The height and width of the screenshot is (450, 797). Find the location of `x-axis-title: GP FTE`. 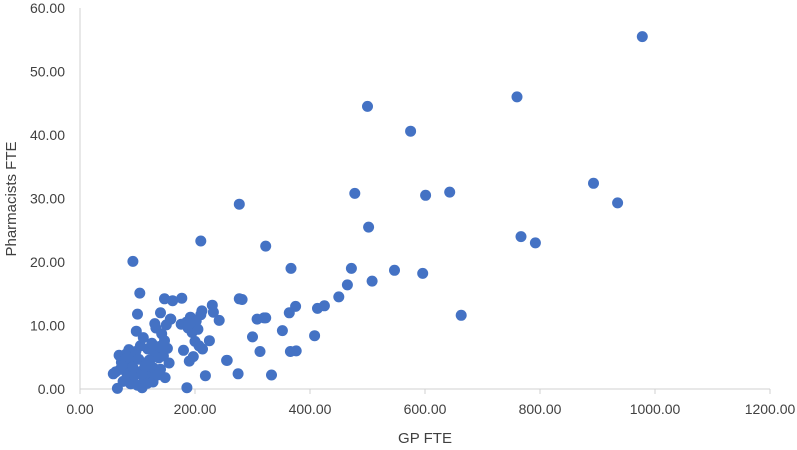

x-axis-title: GP FTE is located at coordinates (425, 438).